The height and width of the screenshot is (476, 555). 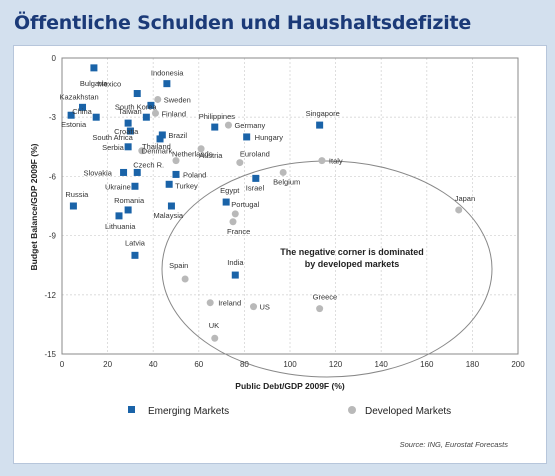 I want to click on label-czech-r: Czech R., so click(x=148, y=164).